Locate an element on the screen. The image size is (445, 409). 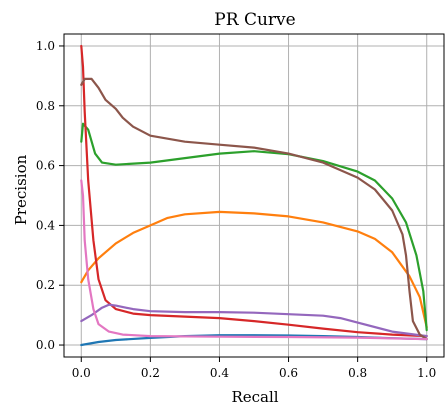
x-tick-label: 1.0 is located at coordinates (426, 373).